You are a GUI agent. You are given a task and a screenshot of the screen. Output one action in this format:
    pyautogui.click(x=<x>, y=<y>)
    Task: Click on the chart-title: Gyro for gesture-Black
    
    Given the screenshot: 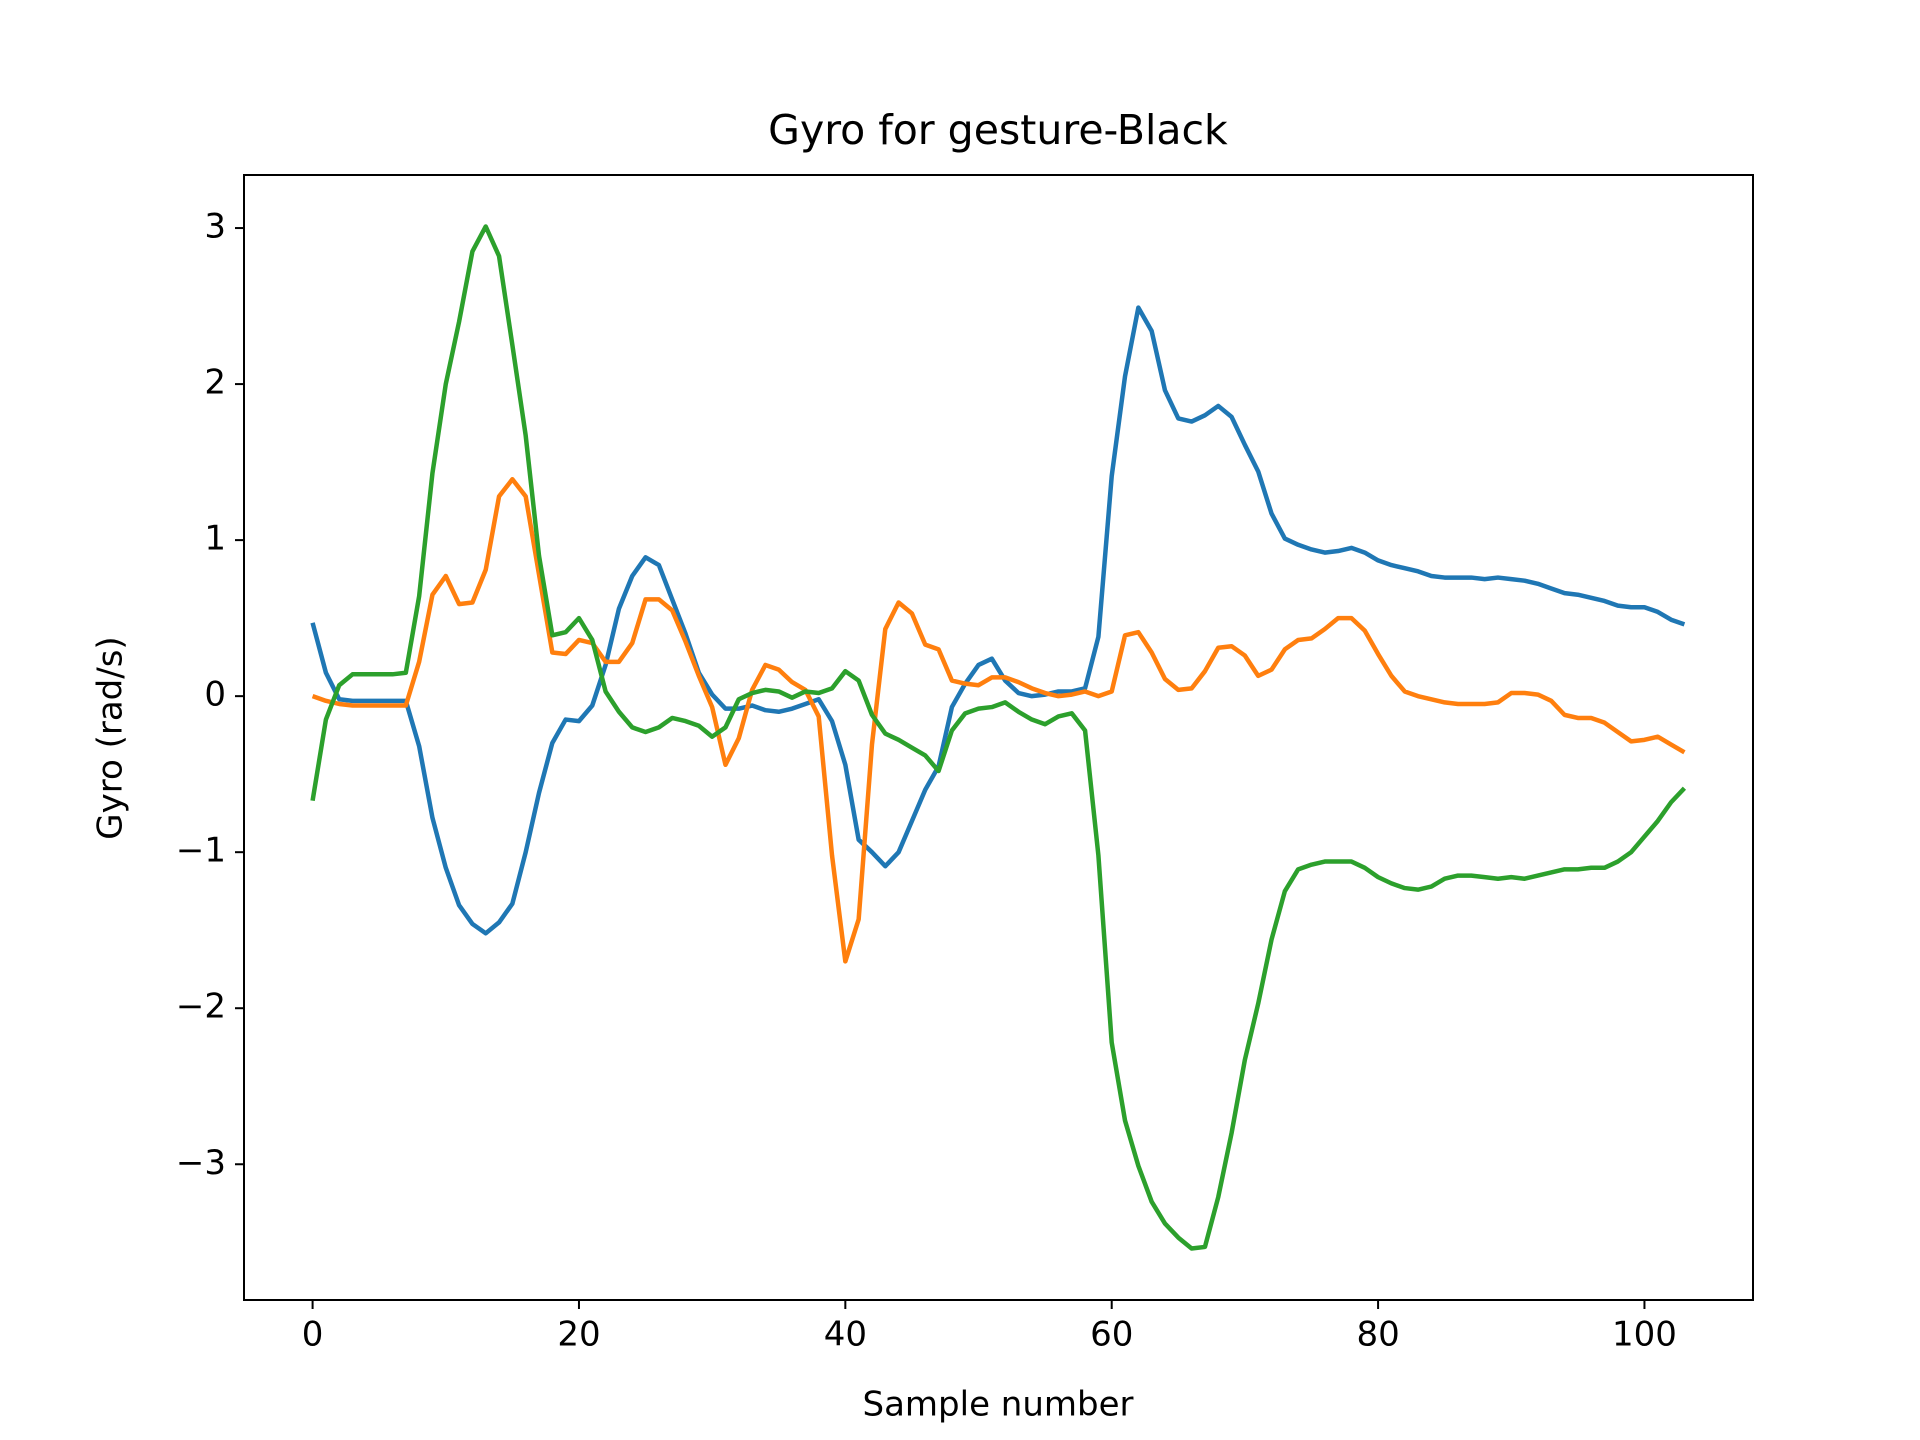 What is the action you would take?
    pyautogui.click(x=998, y=130)
    